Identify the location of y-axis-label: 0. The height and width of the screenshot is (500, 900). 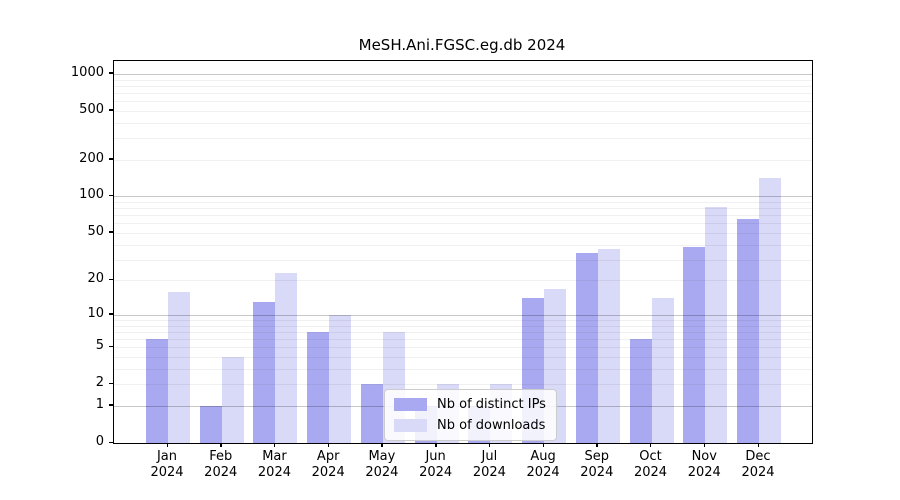
(99, 441).